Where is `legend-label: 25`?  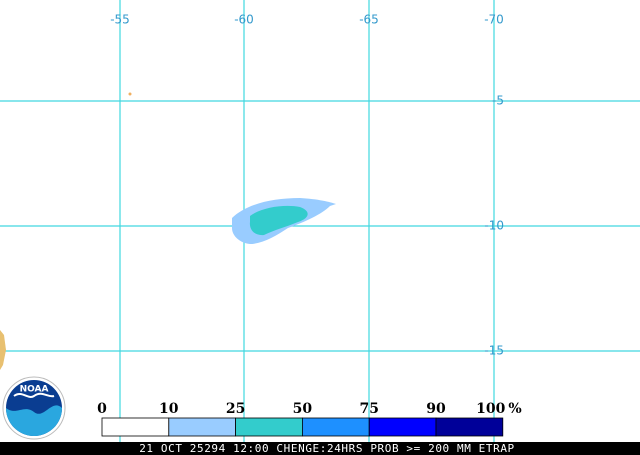 legend-label: 25 is located at coordinates (235, 409).